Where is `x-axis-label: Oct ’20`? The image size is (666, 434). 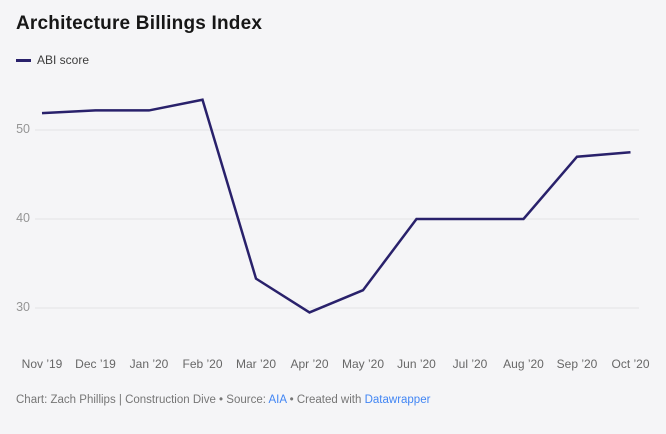
x-axis-label: Oct ’20 is located at coordinates (630, 364).